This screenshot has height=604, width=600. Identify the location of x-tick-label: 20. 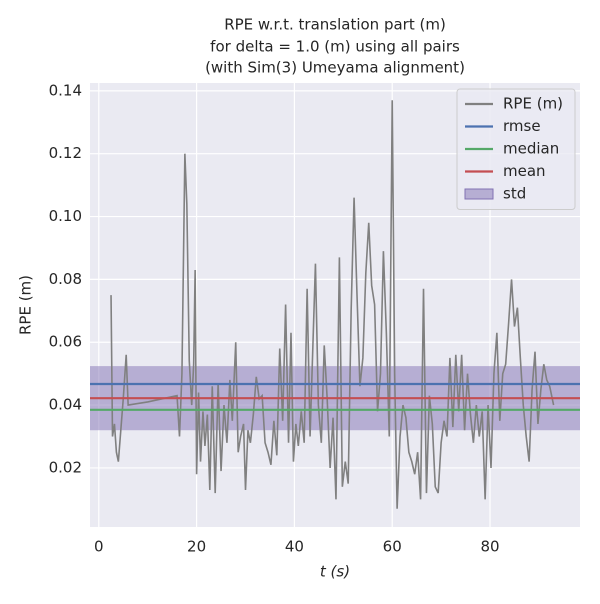
(196, 547).